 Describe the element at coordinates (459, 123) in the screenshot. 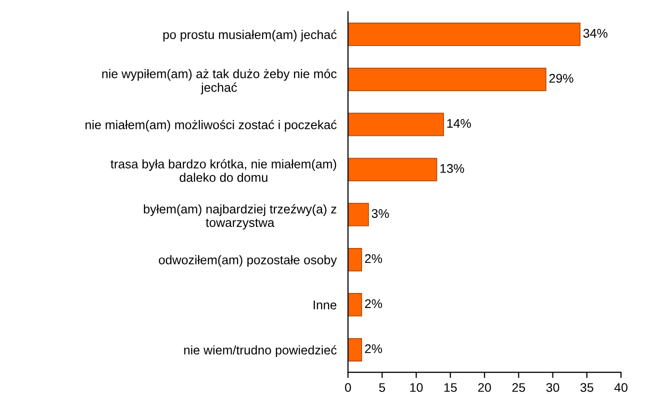

I see `data-label: 14%` at that location.